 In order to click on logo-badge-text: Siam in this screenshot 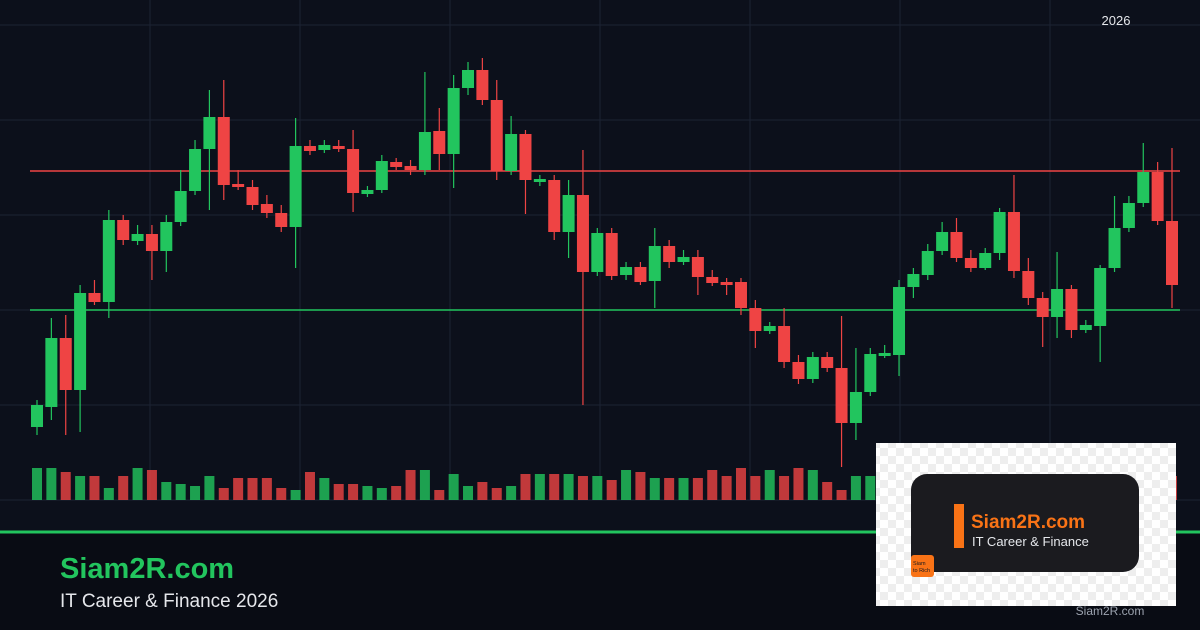, I will do `click(919, 564)`.